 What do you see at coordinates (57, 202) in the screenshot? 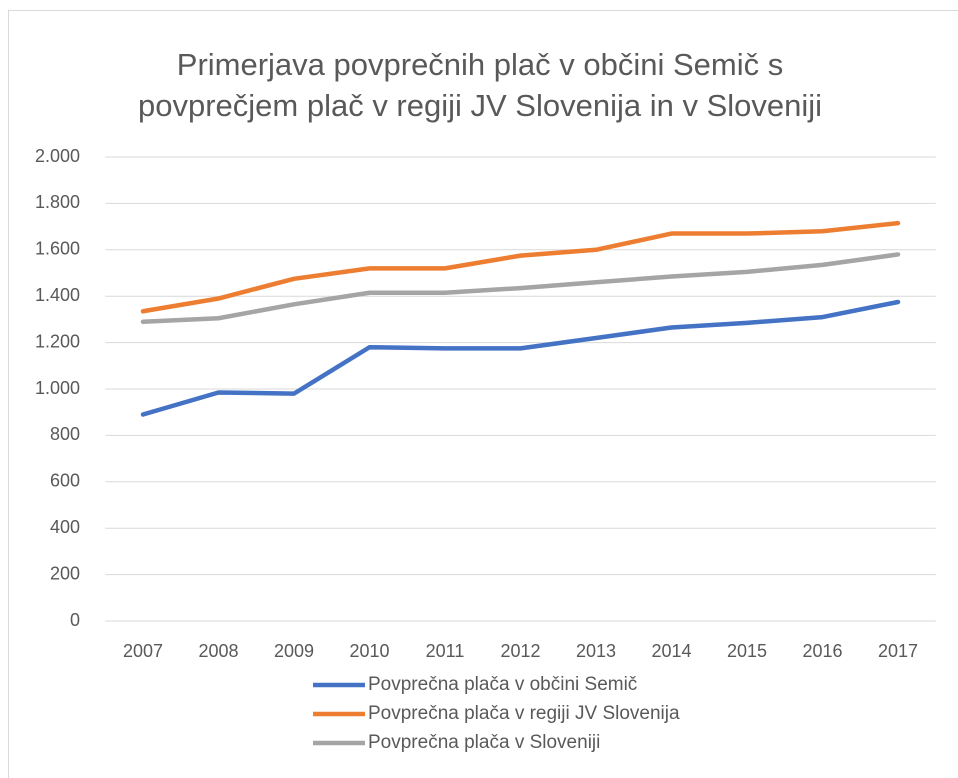
I see `y-tick-label: 1.800` at bounding box center [57, 202].